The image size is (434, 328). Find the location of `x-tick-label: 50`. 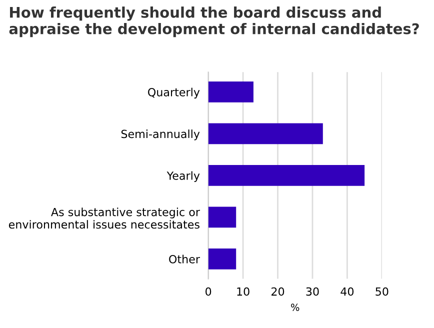

x-tick-label: 50 is located at coordinates (382, 291).